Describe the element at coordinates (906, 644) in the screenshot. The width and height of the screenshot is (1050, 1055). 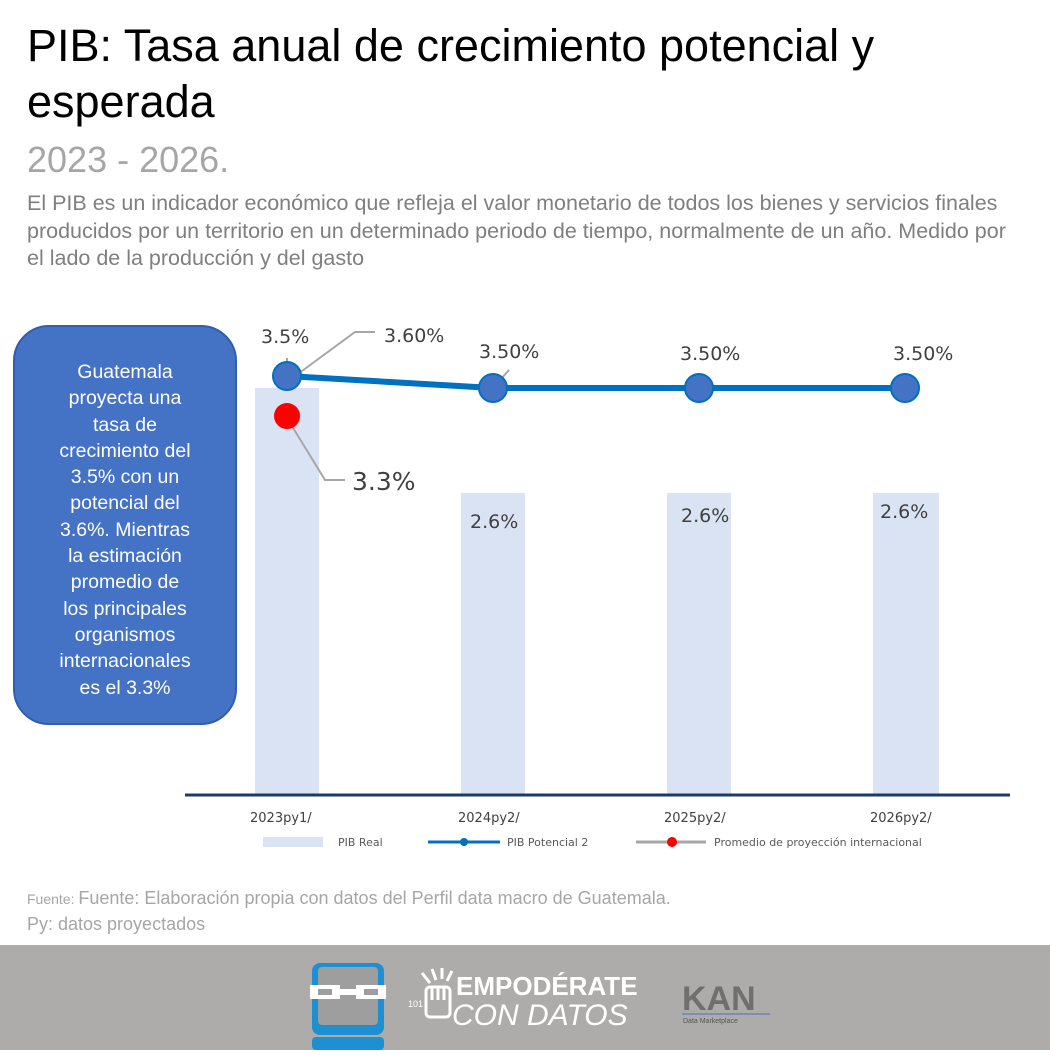
I see `bar-2026` at that location.